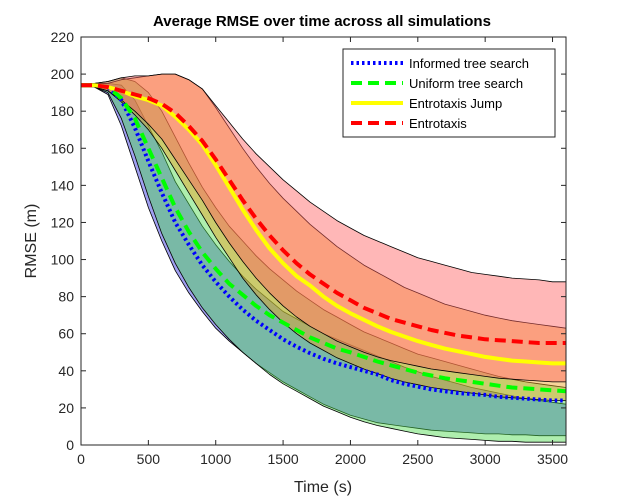 Image resolution: width=625 pixels, height=500 pixels. Describe the element at coordinates (66, 297) in the screenshot. I see `y-tick-label: 80` at that location.